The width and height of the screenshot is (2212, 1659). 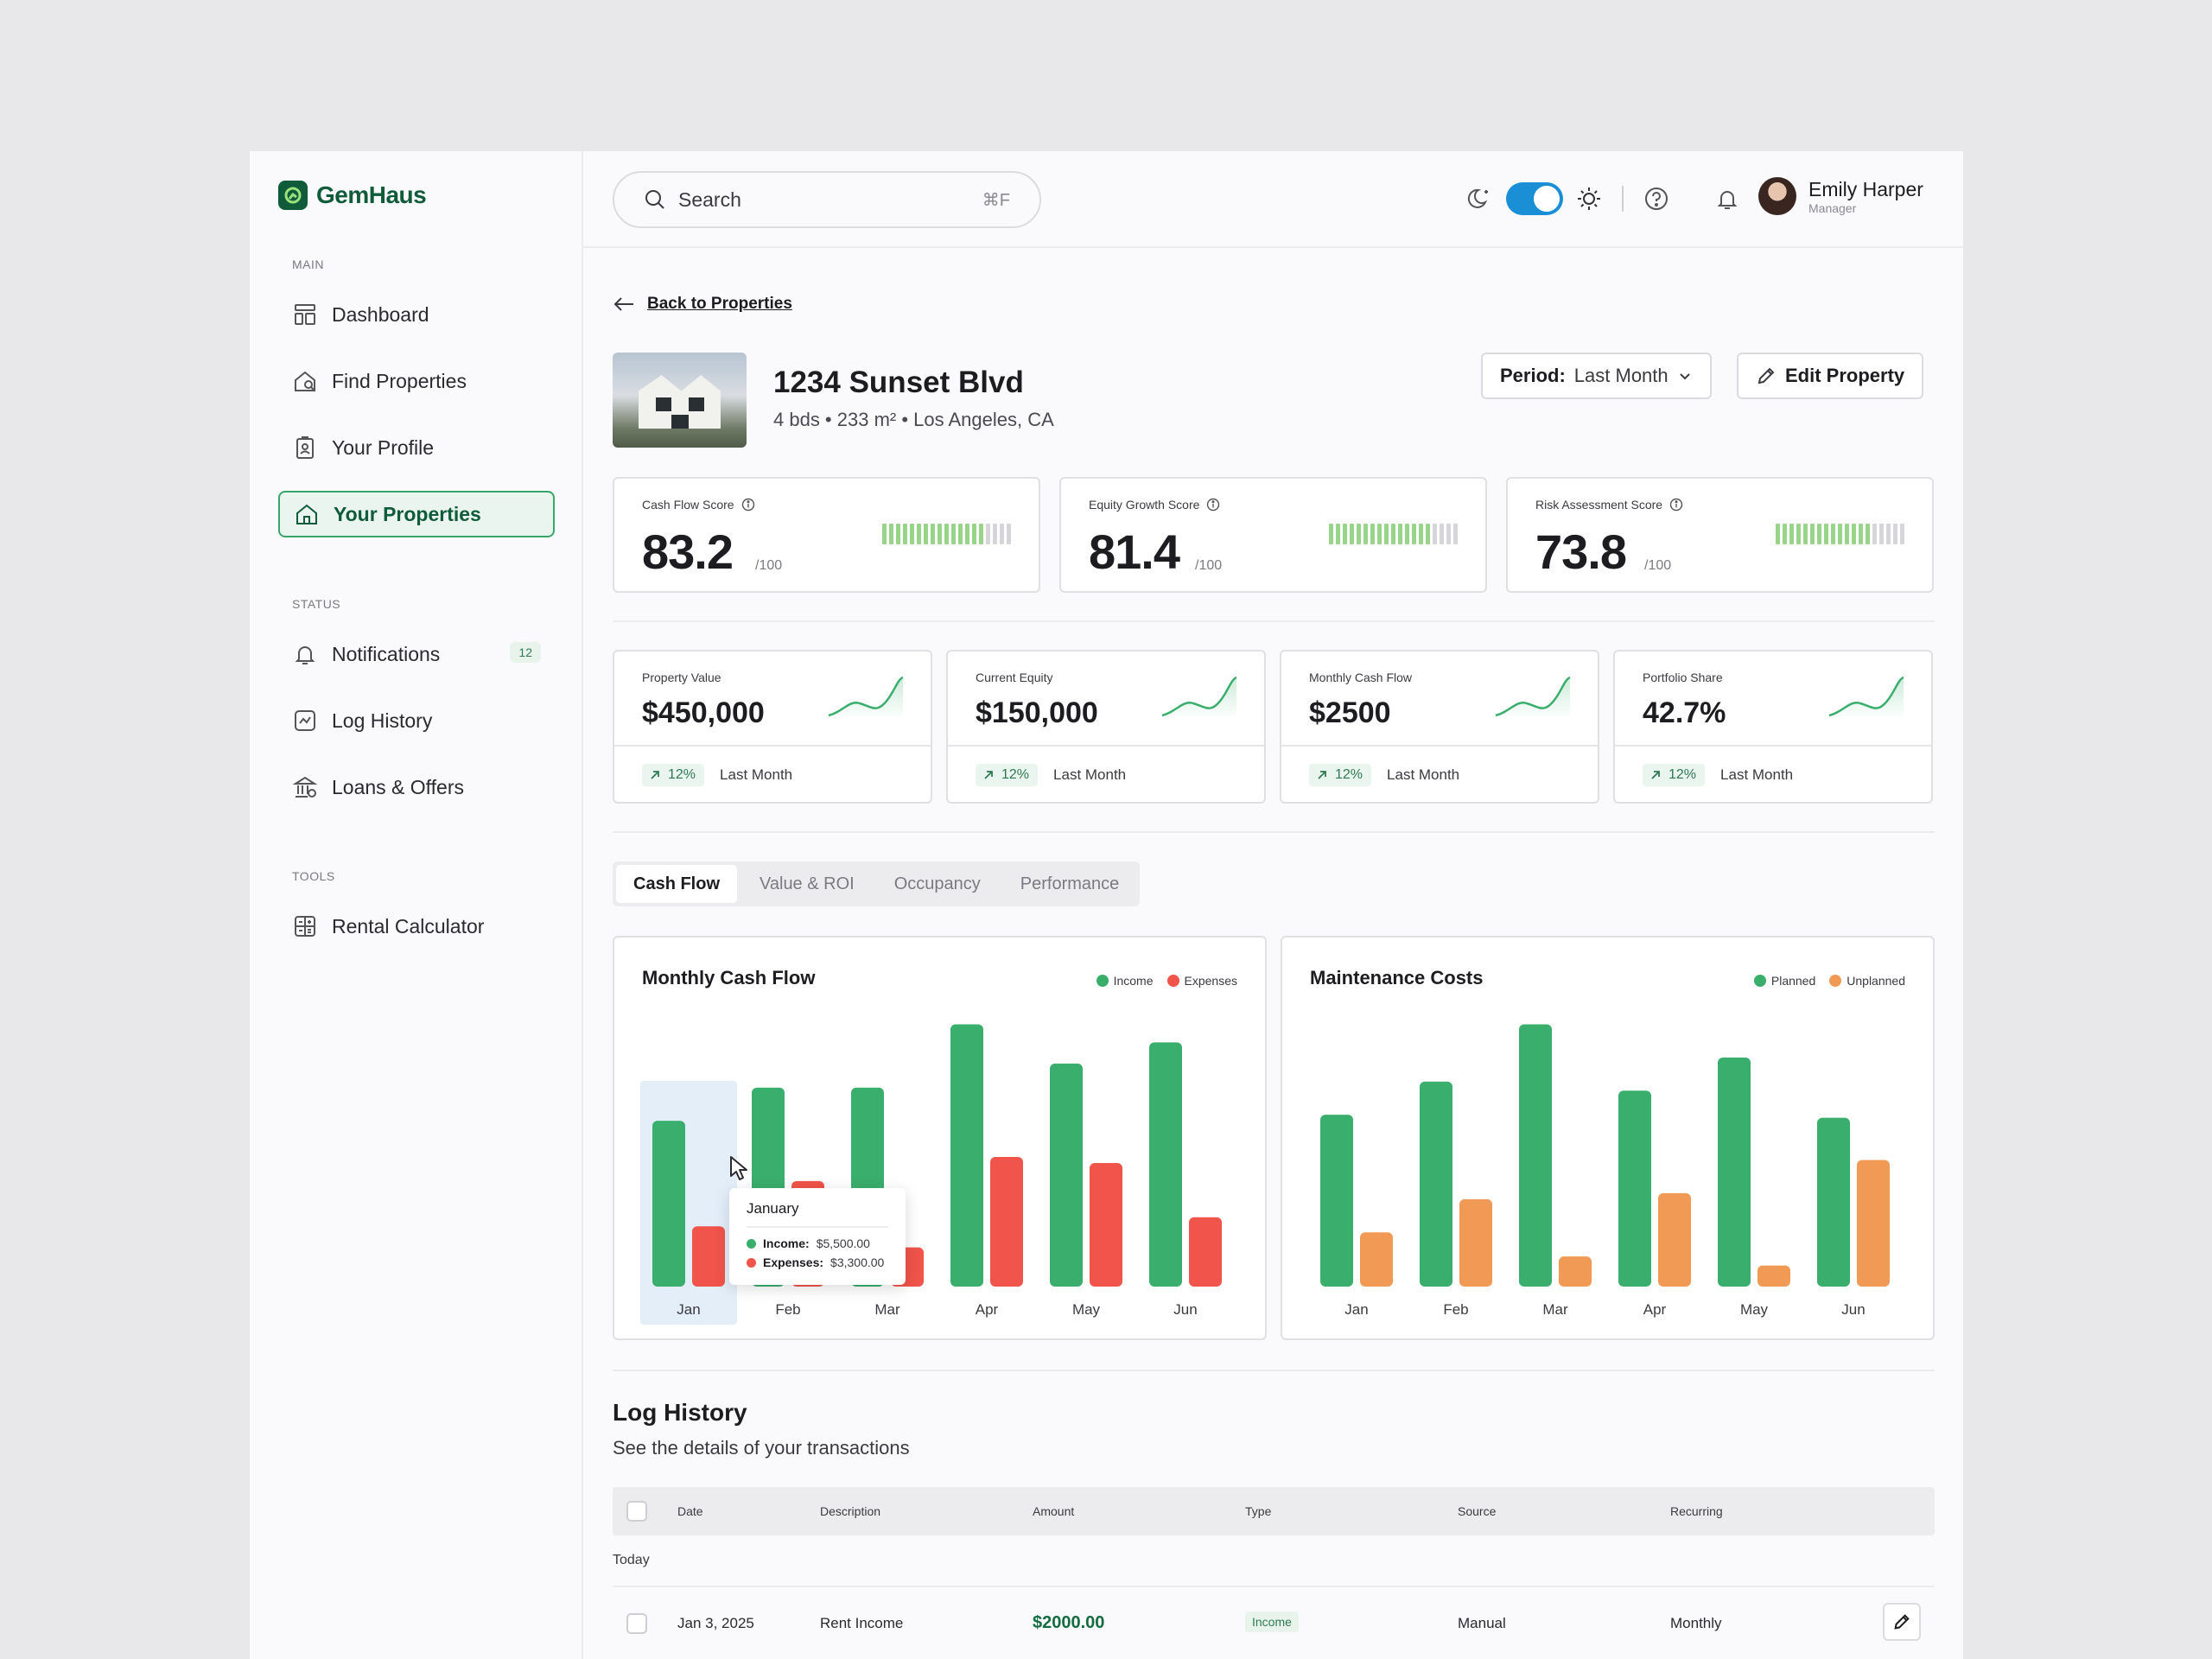 I want to click on bar-planned-apr, so click(x=1634, y=1188).